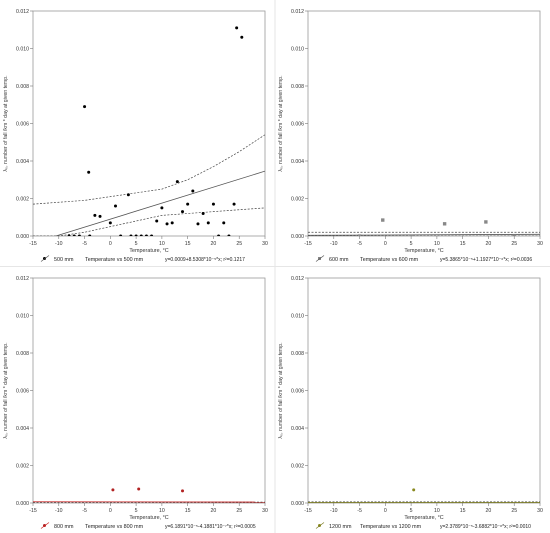  What do you see at coordinates (485, 527) in the screenshot?
I see `legend-equation: y=2.3789*10⁻⁵-3.6882*10⁻⁸*x; r²=0.0010` at bounding box center [485, 527].